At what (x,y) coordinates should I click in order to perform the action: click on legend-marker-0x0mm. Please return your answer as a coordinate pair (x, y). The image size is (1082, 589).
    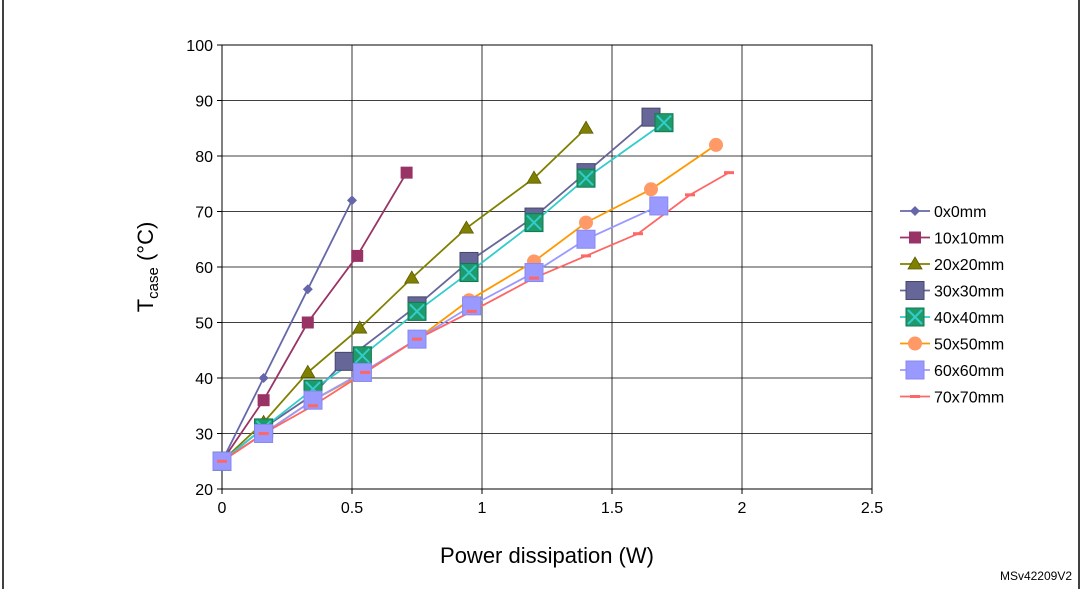
    Looking at the image, I should click on (915, 211).